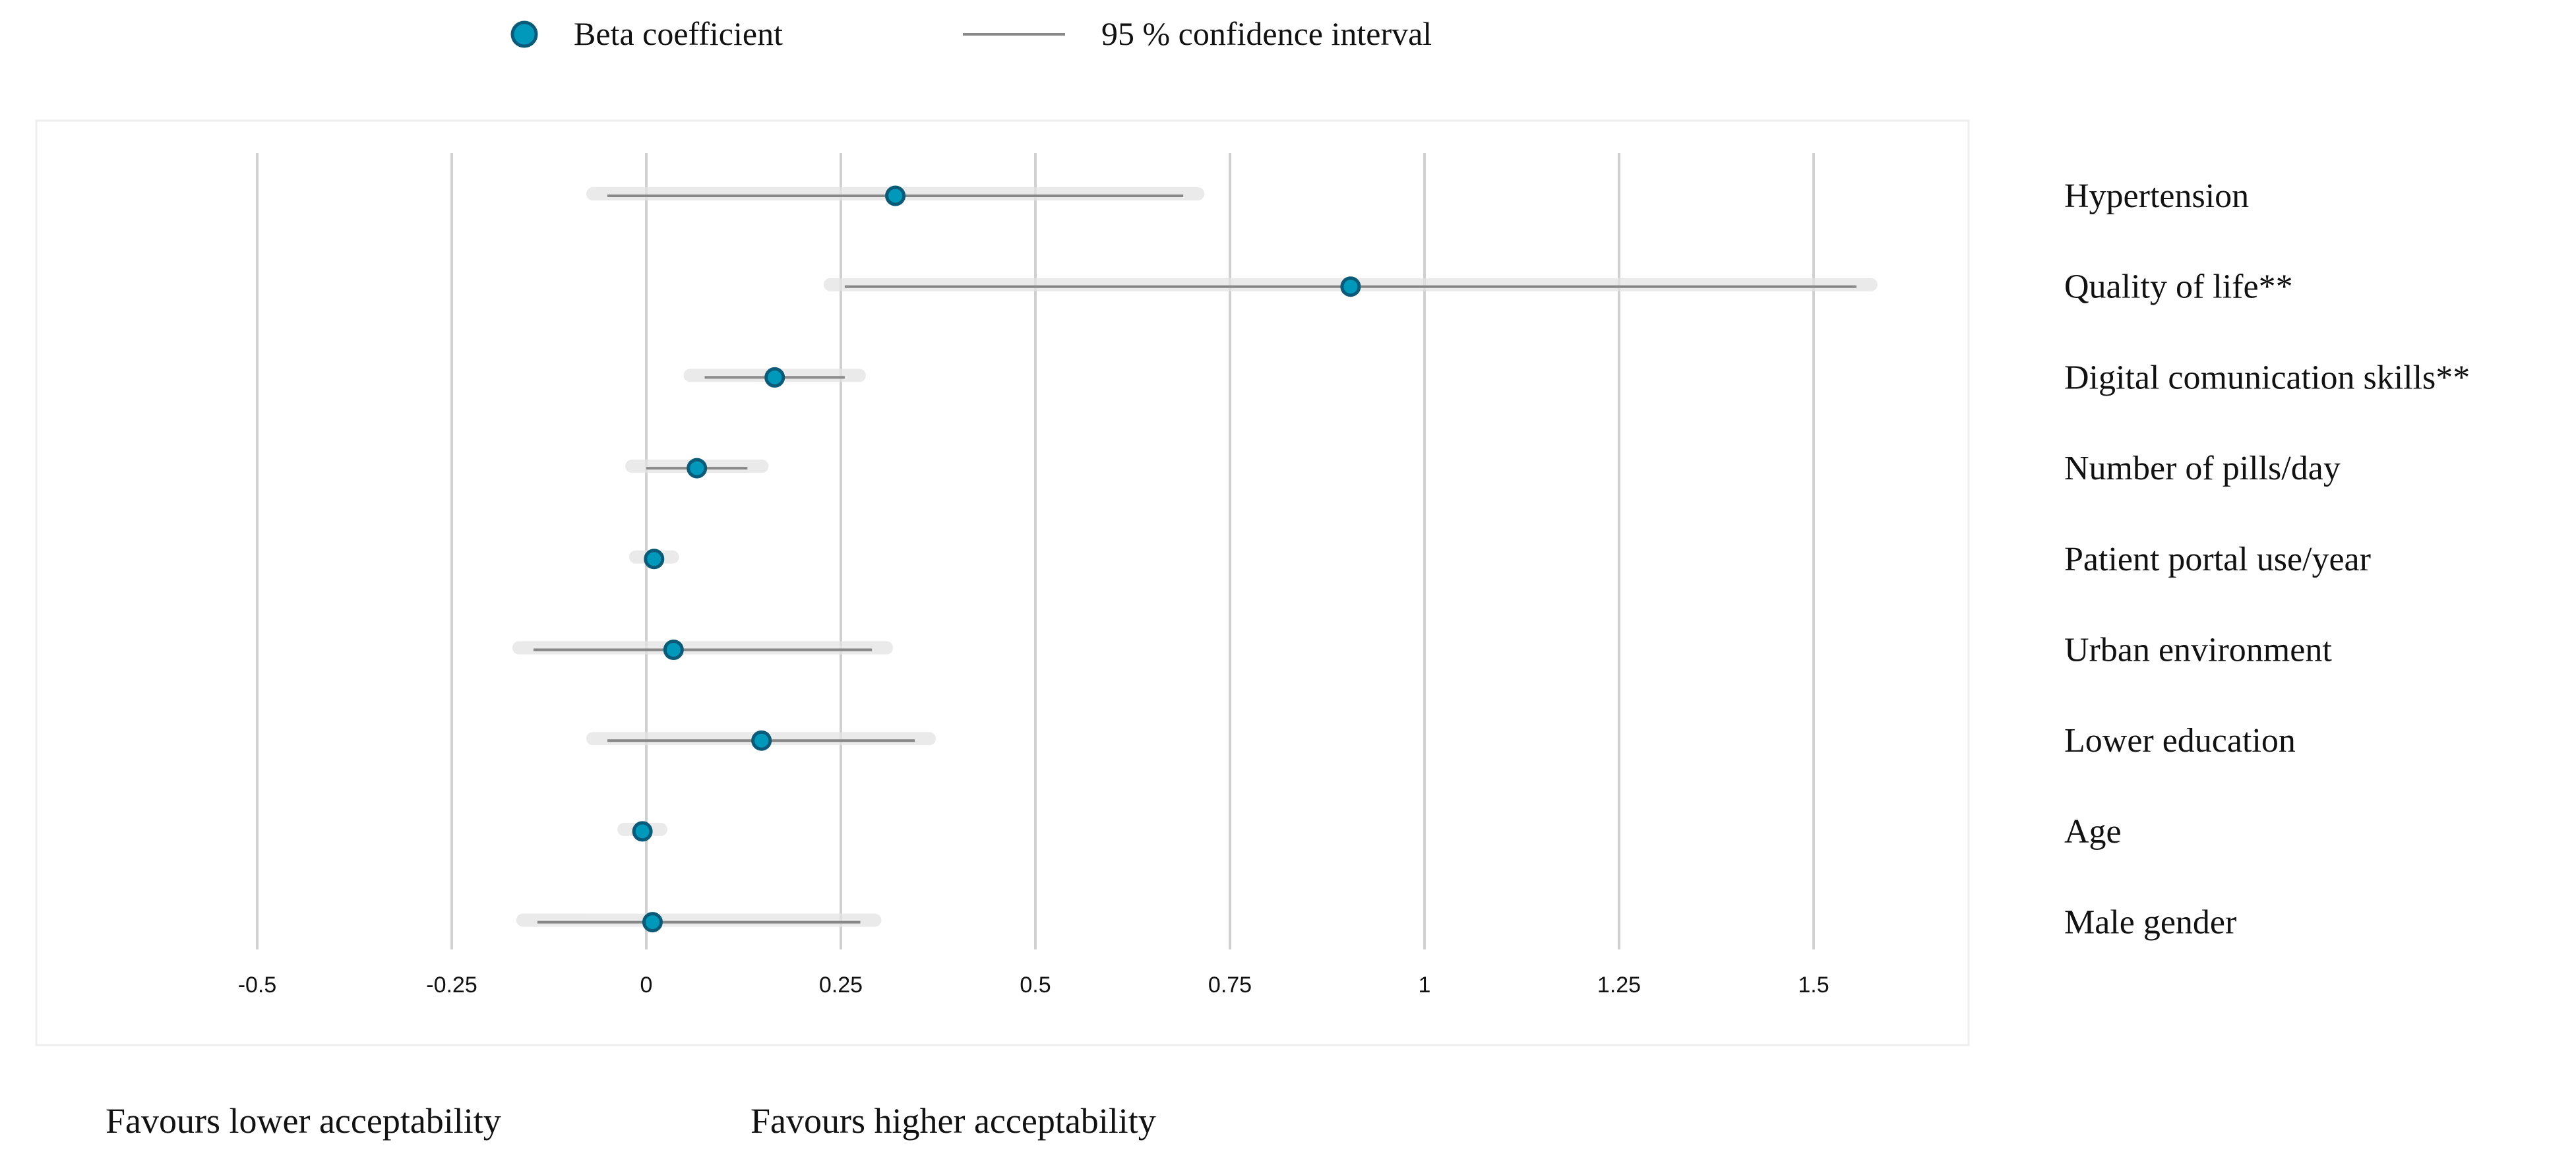 The image size is (2576, 1171). What do you see at coordinates (2156, 196) in the screenshot?
I see `row-label: Hypertension` at bounding box center [2156, 196].